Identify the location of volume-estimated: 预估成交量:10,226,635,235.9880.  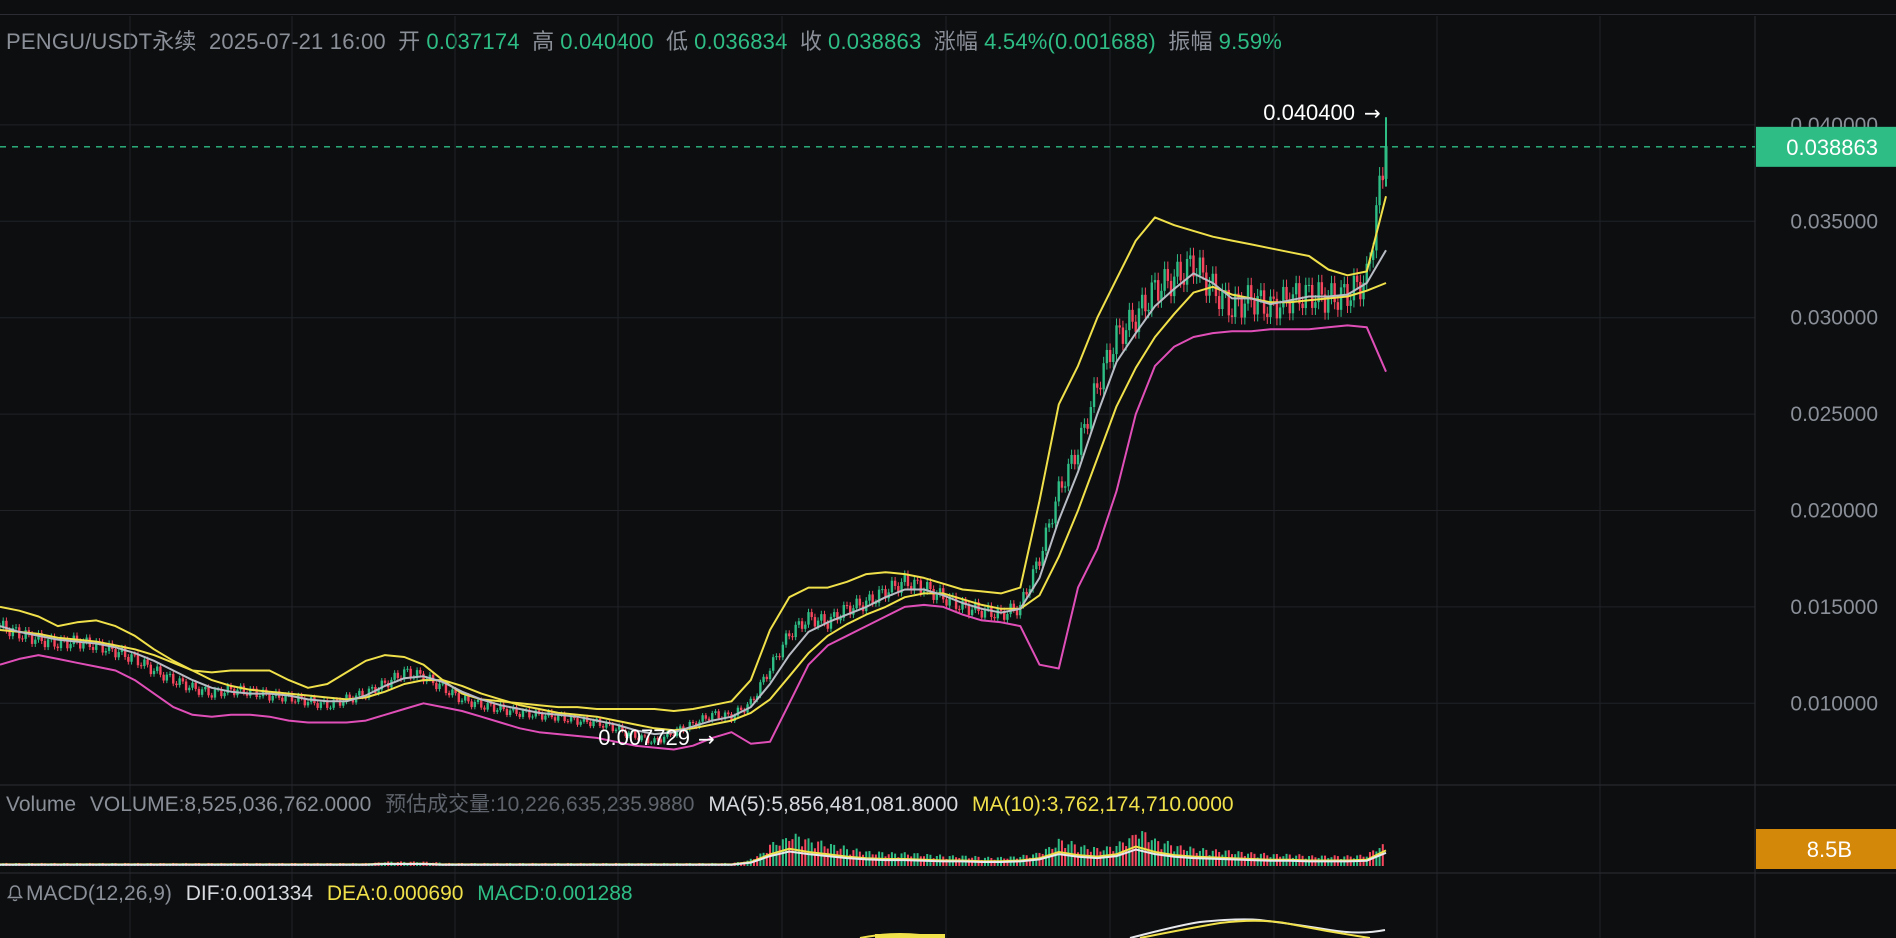
(540, 804).